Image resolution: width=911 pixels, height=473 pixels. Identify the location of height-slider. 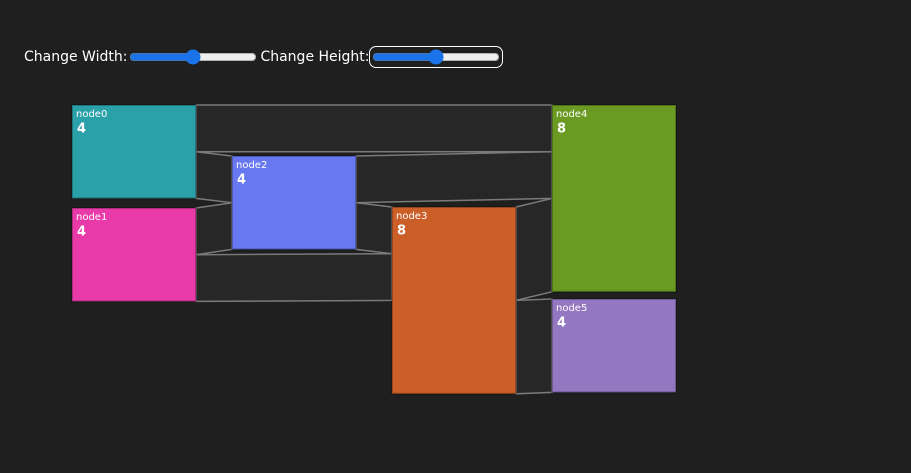
(435, 57).